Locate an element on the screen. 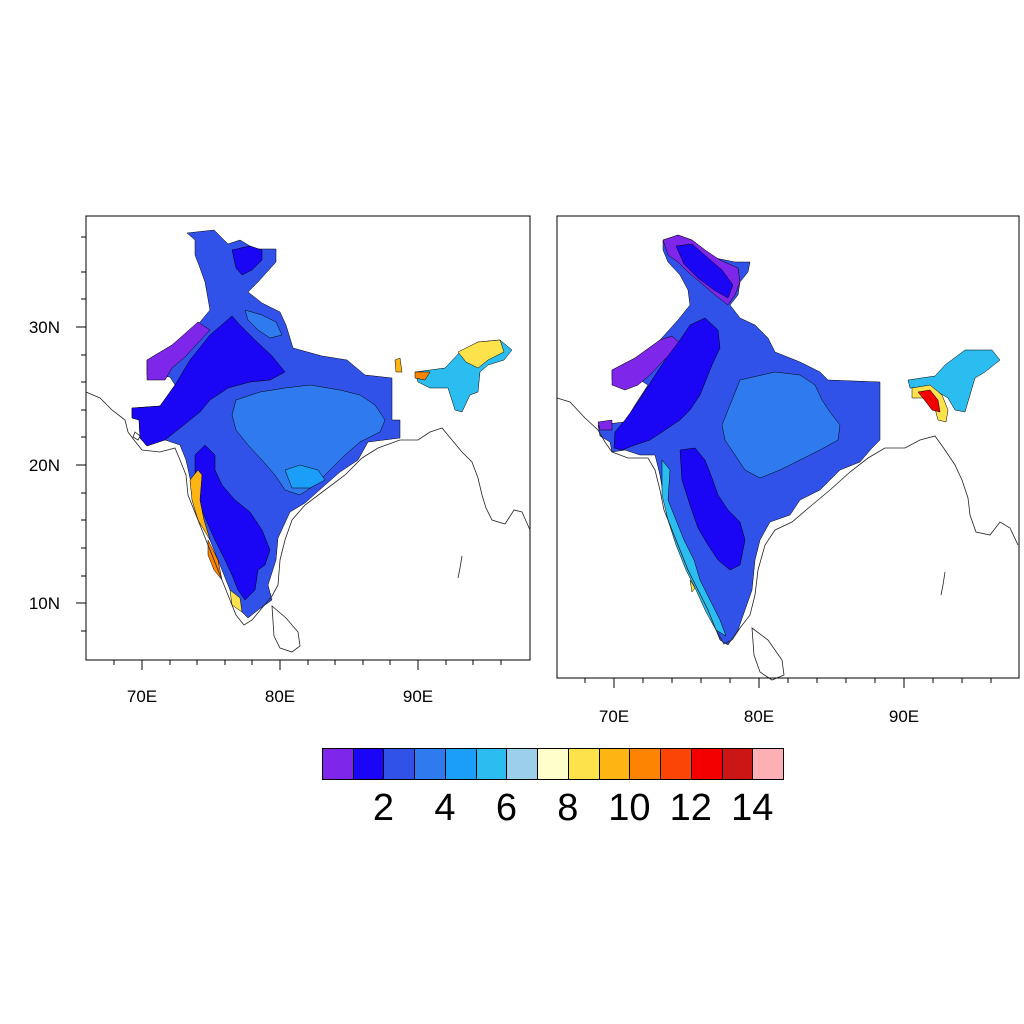 The width and height of the screenshot is (1024, 1024). colorbar-label: 12 is located at coordinates (690, 808).